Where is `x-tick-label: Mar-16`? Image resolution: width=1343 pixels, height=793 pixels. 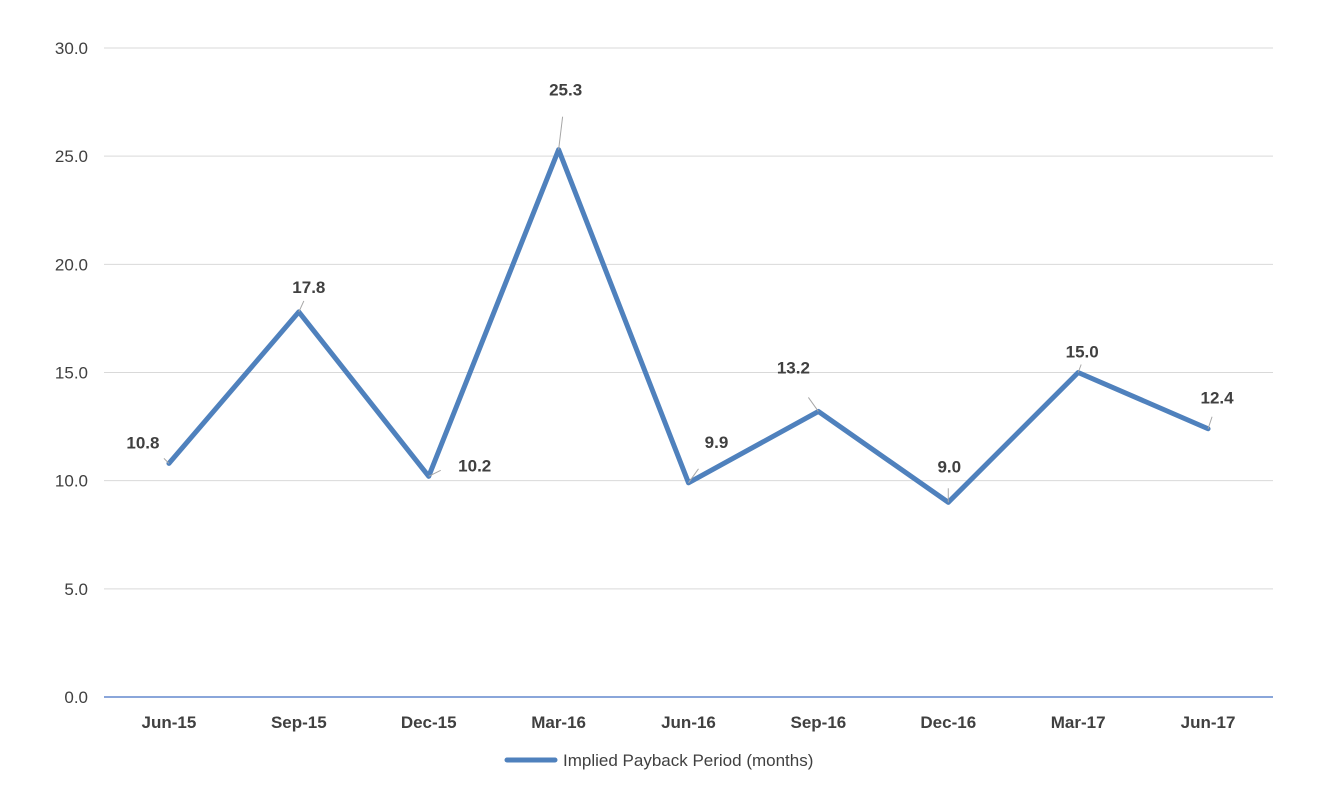
x-tick-label: Mar-16 is located at coordinates (558, 722).